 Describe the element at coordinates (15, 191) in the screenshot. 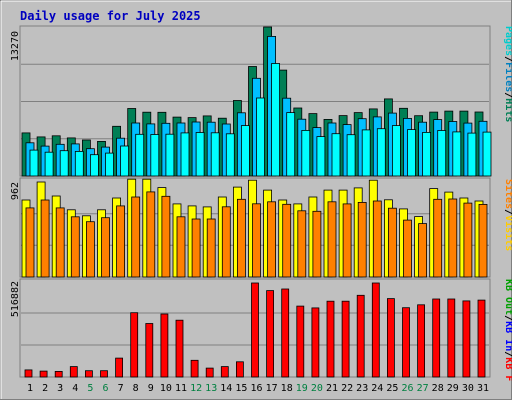

I see `panel2-ymax-label: 962` at that location.